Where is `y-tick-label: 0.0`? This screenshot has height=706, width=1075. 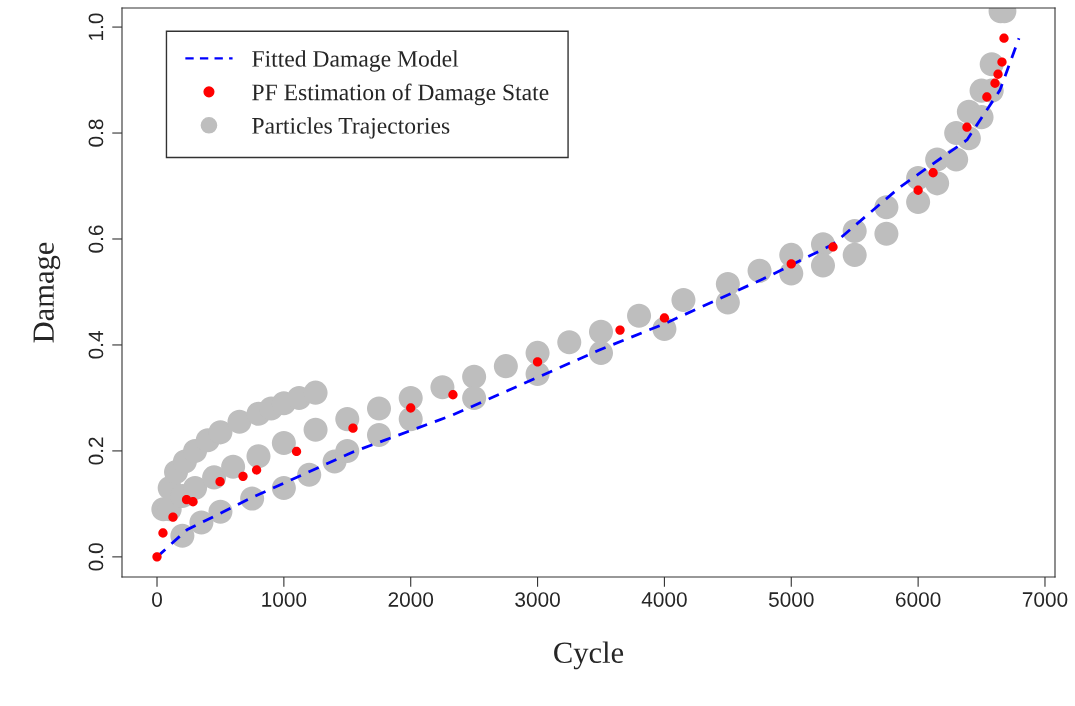
y-tick-label: 0.0 is located at coordinates (96, 557).